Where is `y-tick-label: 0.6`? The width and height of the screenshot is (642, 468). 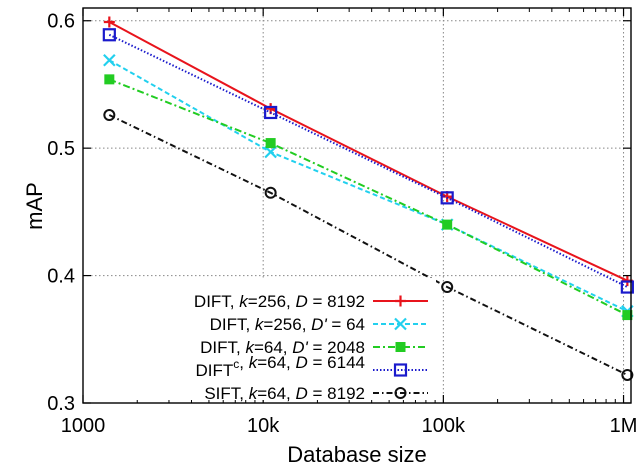 y-tick-label: 0.6 is located at coordinates (61, 22).